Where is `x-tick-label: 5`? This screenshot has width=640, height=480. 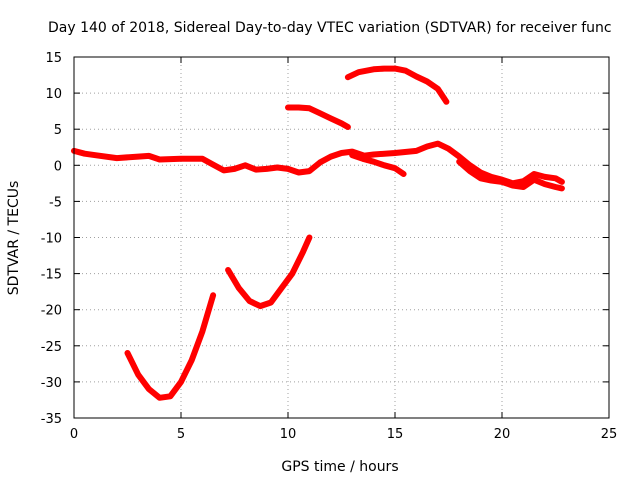 x-tick-label: 5 is located at coordinates (181, 434).